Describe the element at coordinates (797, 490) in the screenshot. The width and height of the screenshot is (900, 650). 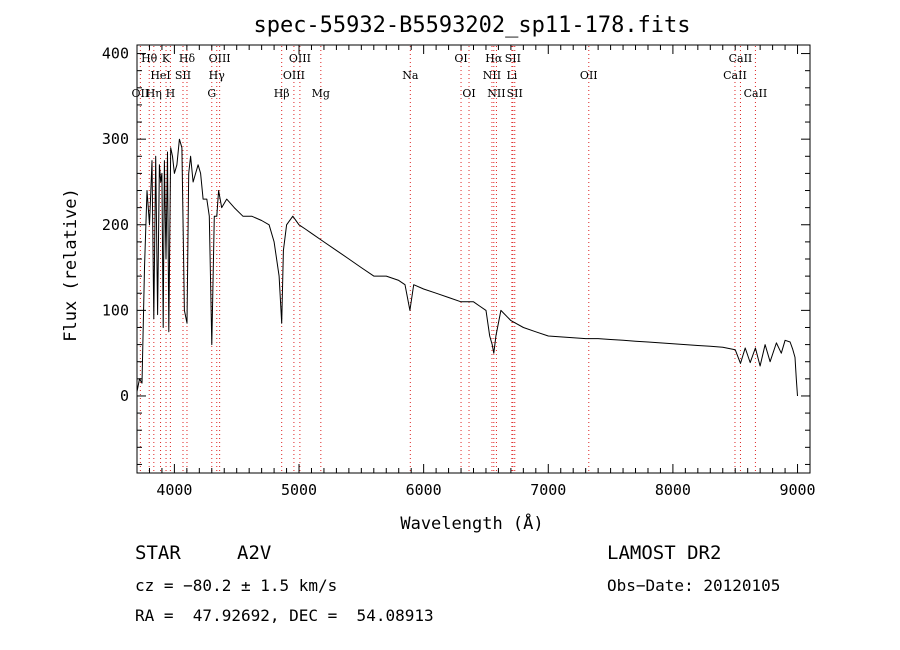
I see `x-tick-label-9000: 9000` at that location.